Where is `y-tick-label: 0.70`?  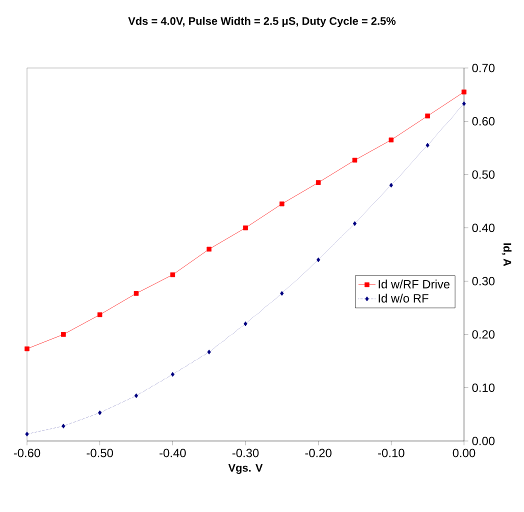 y-tick-label: 0.70 is located at coordinates (483, 68).